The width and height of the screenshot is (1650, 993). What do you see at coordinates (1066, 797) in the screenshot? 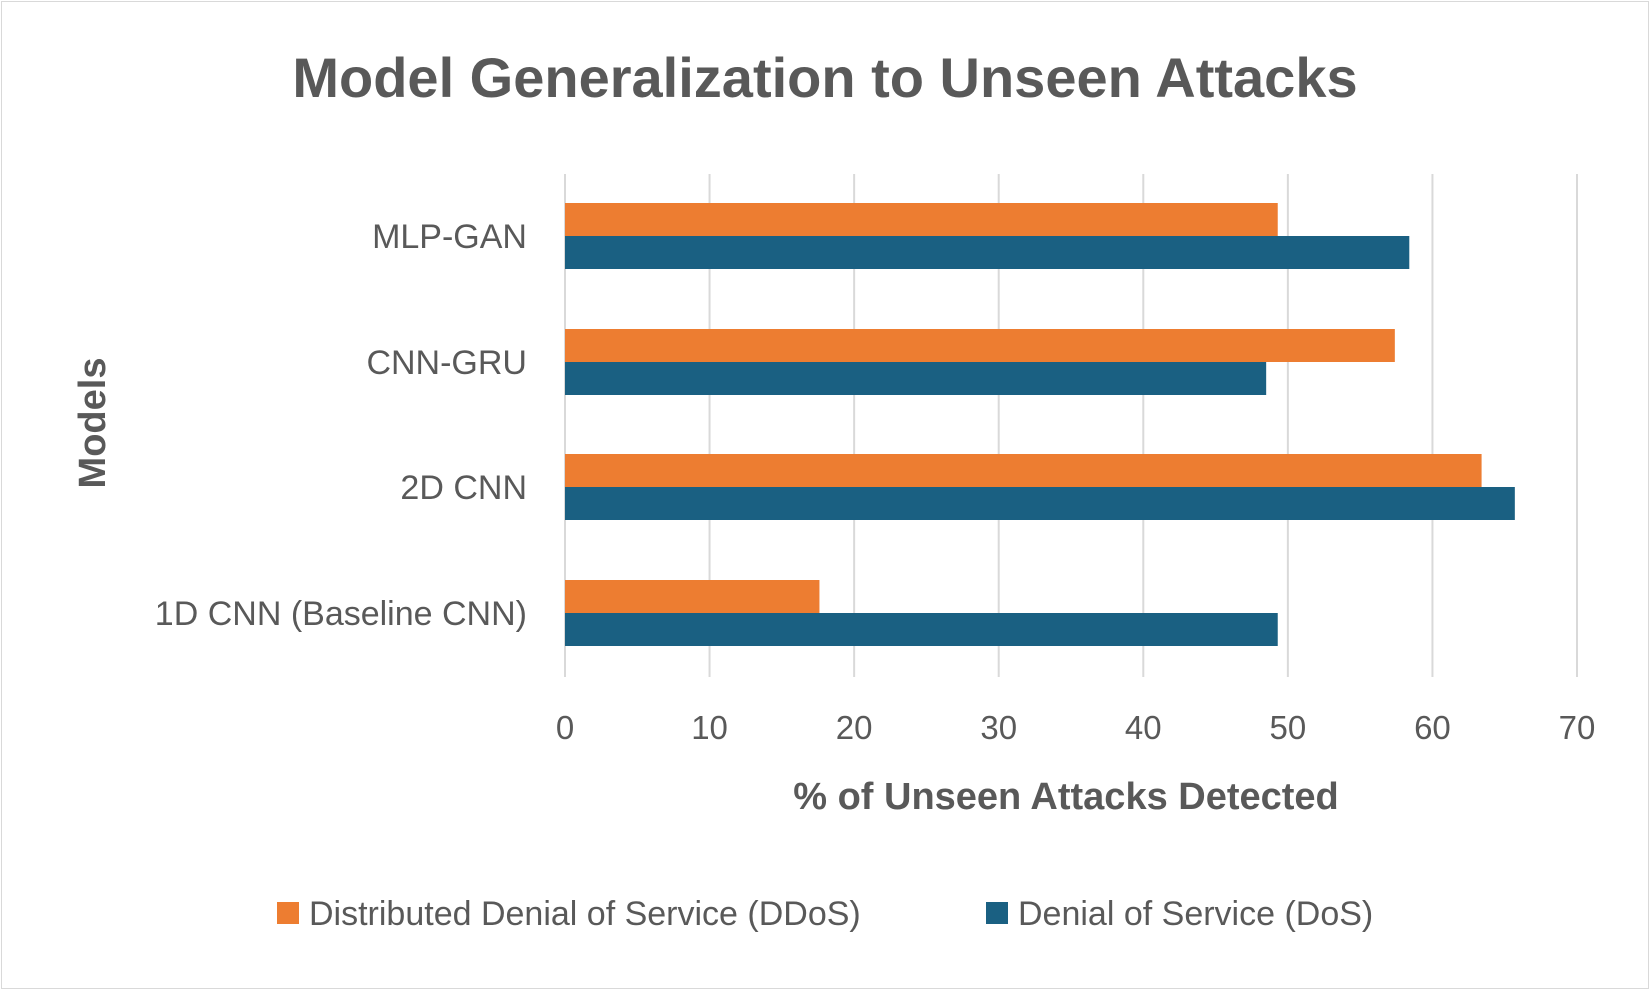
I see `x-axis-title: % of Unseen Attacks Detected` at bounding box center [1066, 797].